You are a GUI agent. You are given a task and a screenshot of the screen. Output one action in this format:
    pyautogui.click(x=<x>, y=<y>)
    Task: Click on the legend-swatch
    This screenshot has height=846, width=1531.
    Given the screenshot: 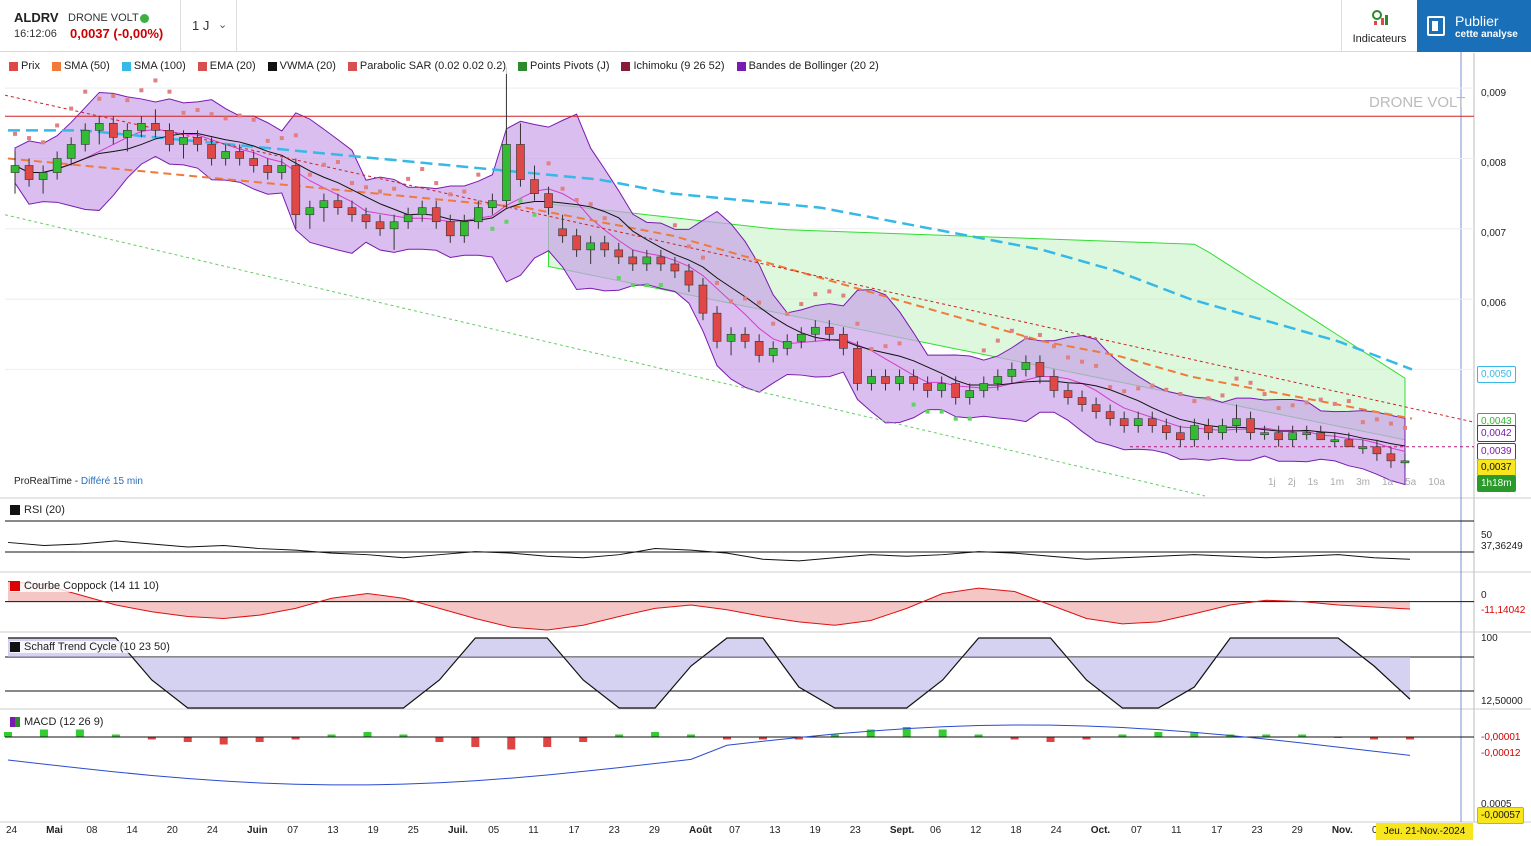 What is the action you would take?
    pyautogui.click(x=272, y=66)
    